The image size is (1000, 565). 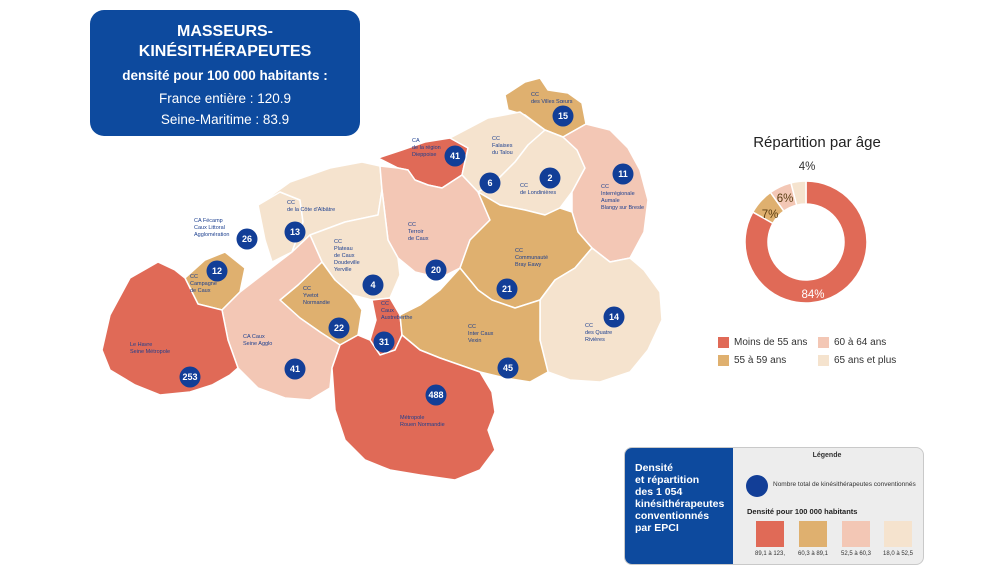 What do you see at coordinates (208, 221) in the screenshot?
I see `epci-label-line: CA Fécamp` at bounding box center [208, 221].